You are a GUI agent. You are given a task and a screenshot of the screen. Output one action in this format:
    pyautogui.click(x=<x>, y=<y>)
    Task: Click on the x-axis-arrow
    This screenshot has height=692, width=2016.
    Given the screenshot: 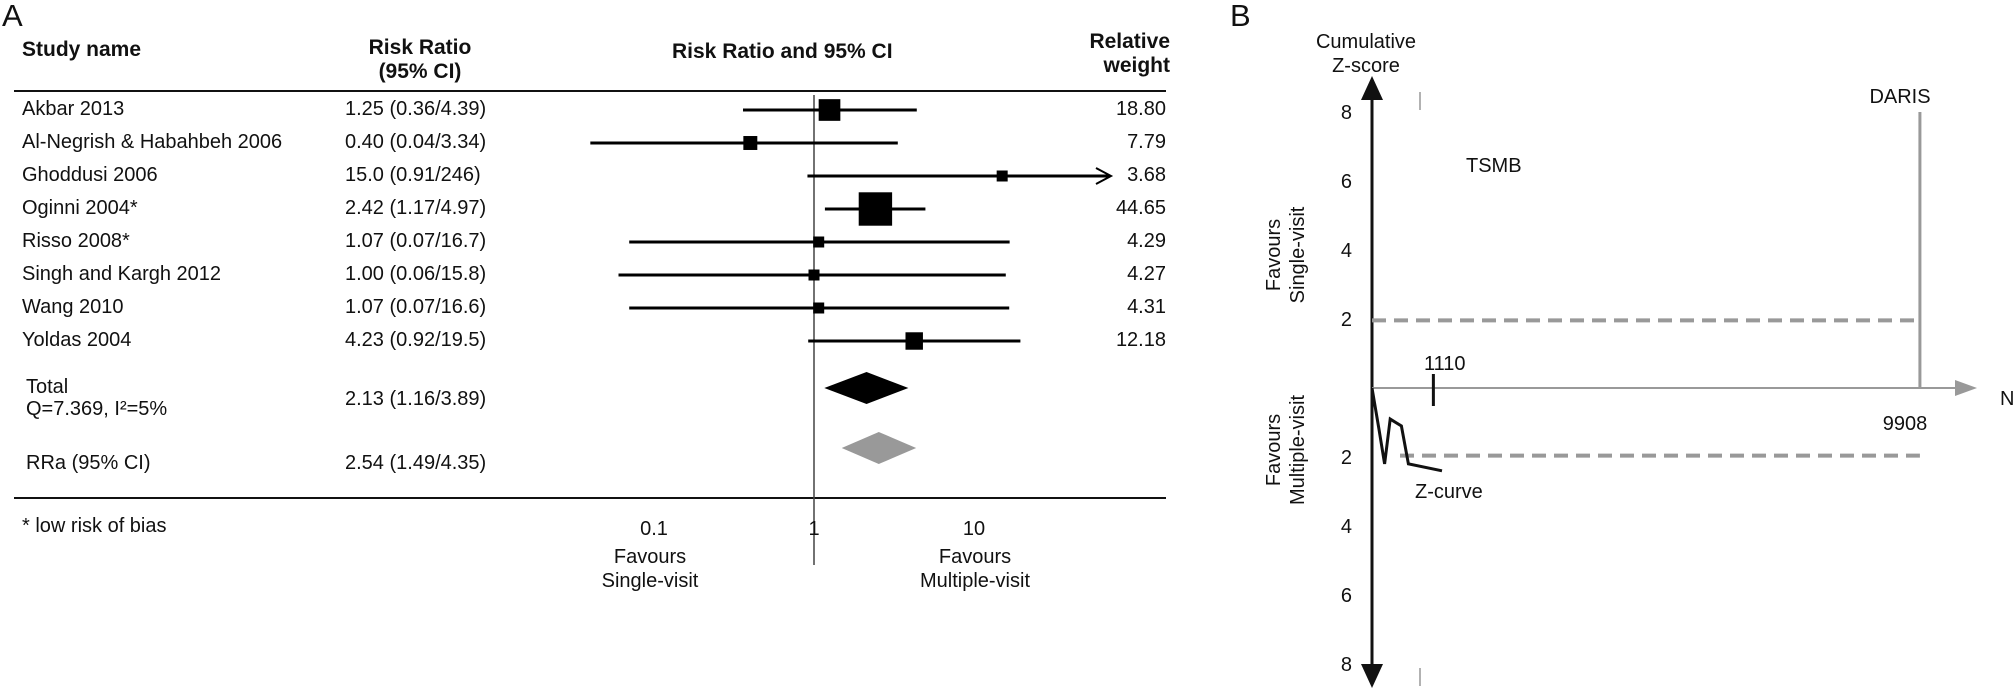 What is the action you would take?
    pyautogui.click(x=1966, y=388)
    